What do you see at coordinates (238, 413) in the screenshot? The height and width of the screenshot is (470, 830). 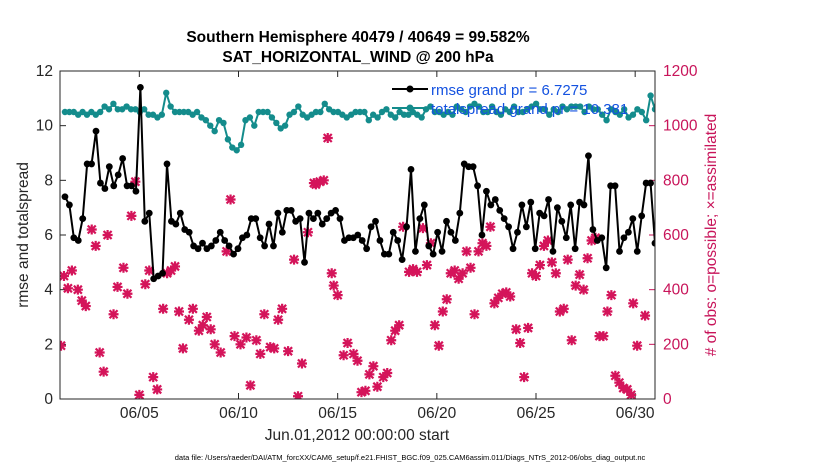 I see `x-tick-label: 06/10` at bounding box center [238, 413].